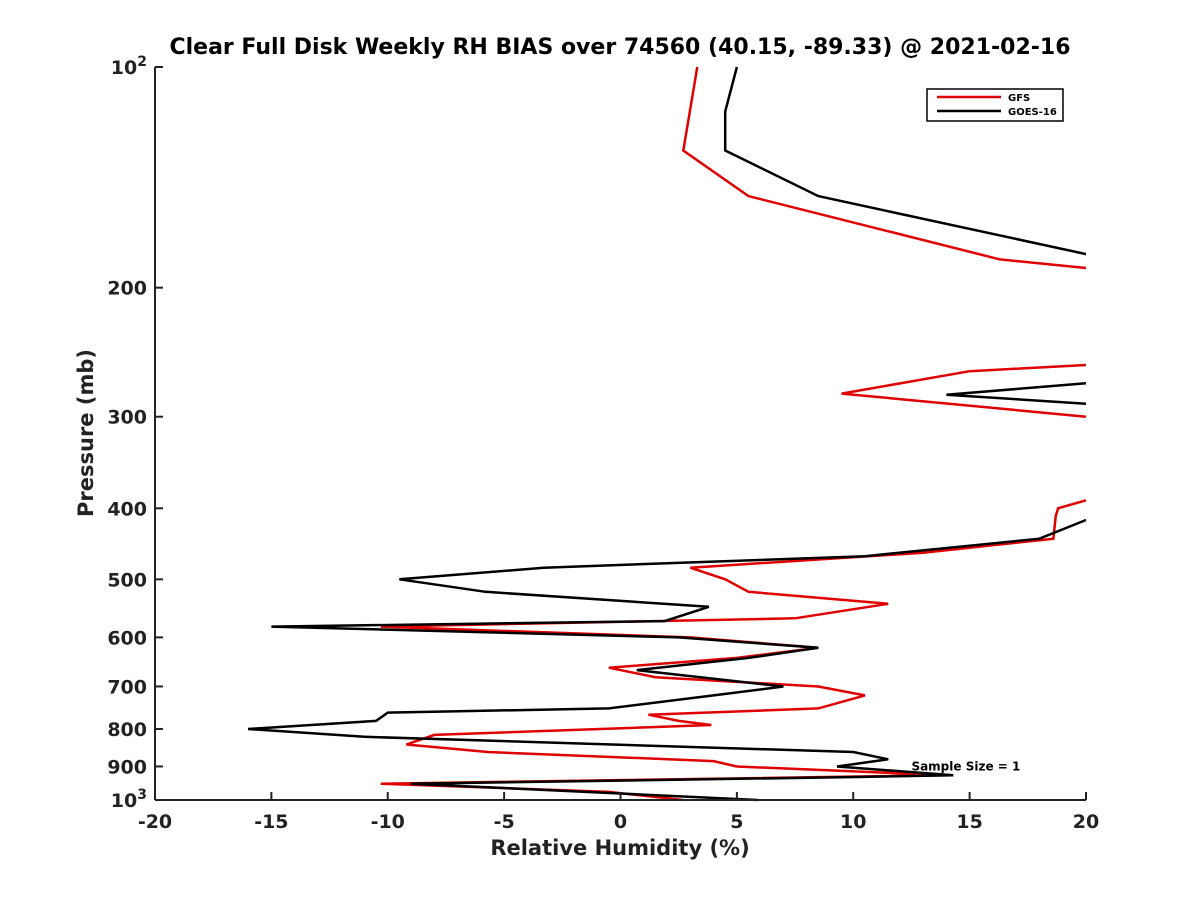 The image size is (1200, 900). I want to click on legend-label-gfs: GFS, so click(1019, 98).